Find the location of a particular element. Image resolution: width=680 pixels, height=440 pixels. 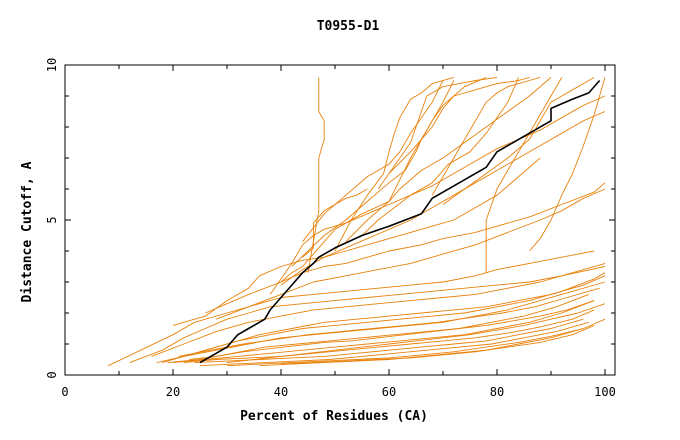

y-tick-label: 10 is located at coordinates (52, 65).